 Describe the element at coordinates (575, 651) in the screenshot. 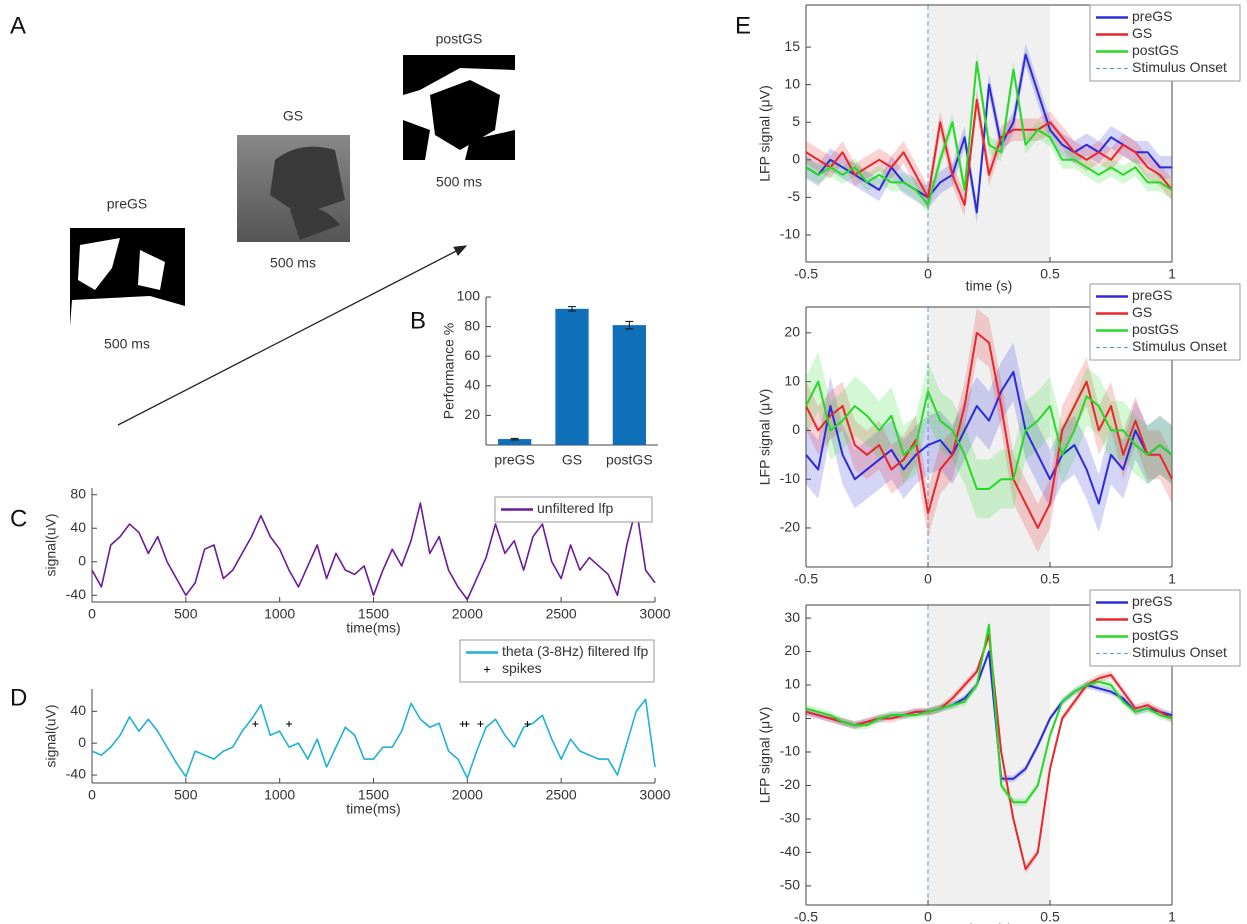

I see `legend-label: theta (3-8Hz) filtered lfp` at that location.